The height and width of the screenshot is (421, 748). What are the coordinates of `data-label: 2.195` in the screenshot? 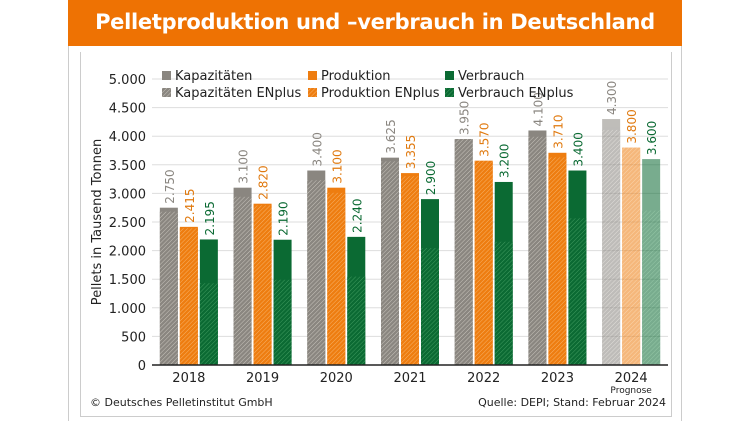 It's located at (210, 218).